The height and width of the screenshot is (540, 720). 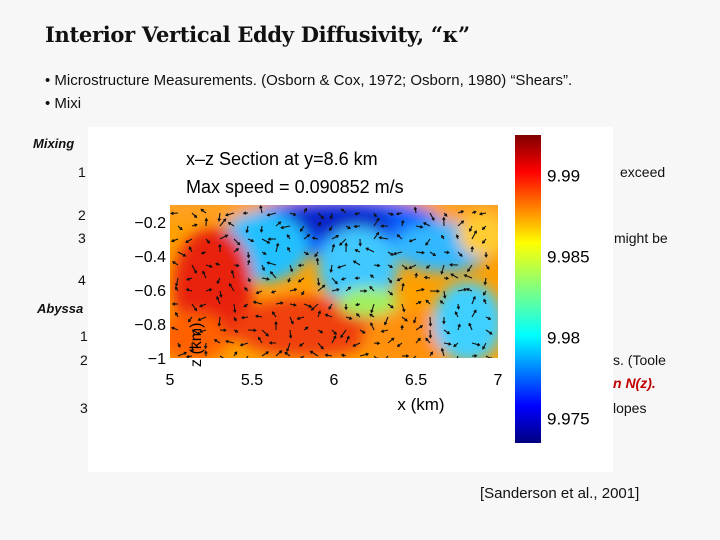 What do you see at coordinates (199, 335) in the screenshot?
I see `field-orange-lower-left` at bounding box center [199, 335].